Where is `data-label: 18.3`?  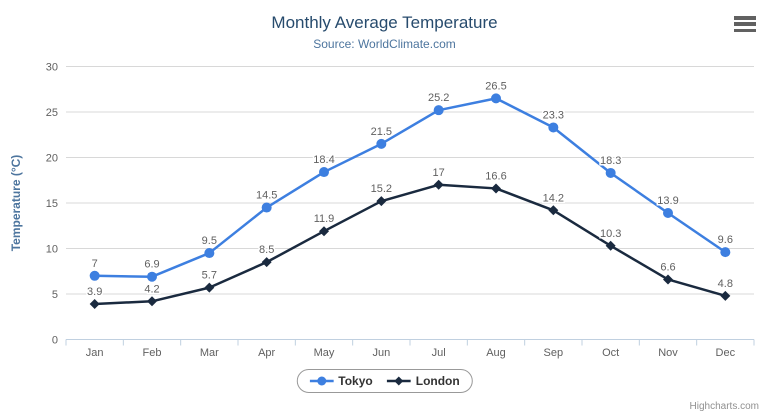
data-label: 18.3 is located at coordinates (610, 161).